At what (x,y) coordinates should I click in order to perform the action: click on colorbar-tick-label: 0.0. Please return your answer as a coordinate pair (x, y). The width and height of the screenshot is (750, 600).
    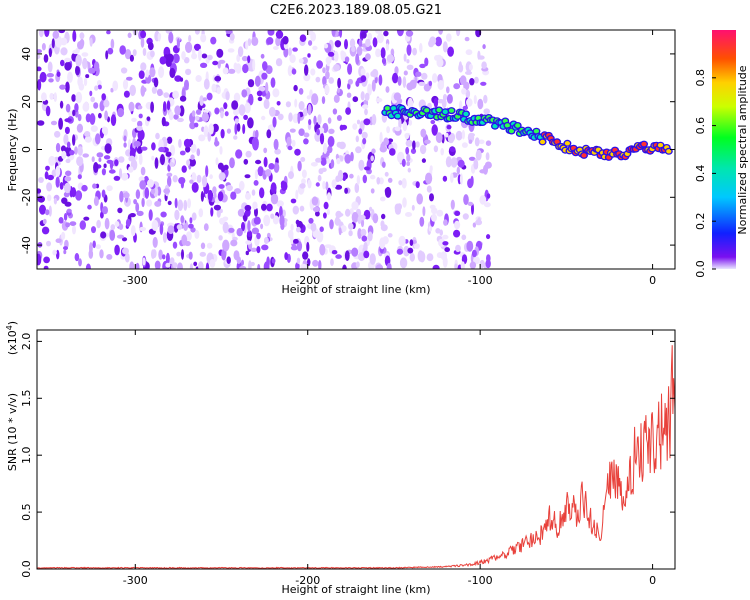
    Looking at the image, I should click on (700, 269).